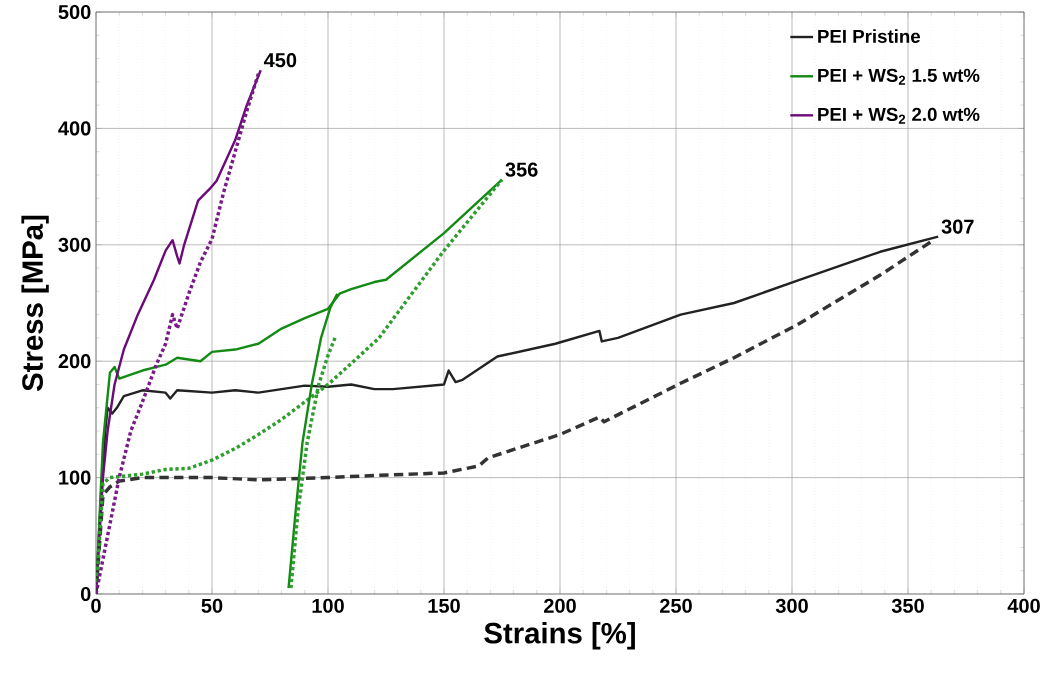 The width and height of the screenshot is (1049, 682). What do you see at coordinates (74, 244) in the screenshot?
I see `y-tick-label: 300` at bounding box center [74, 244].